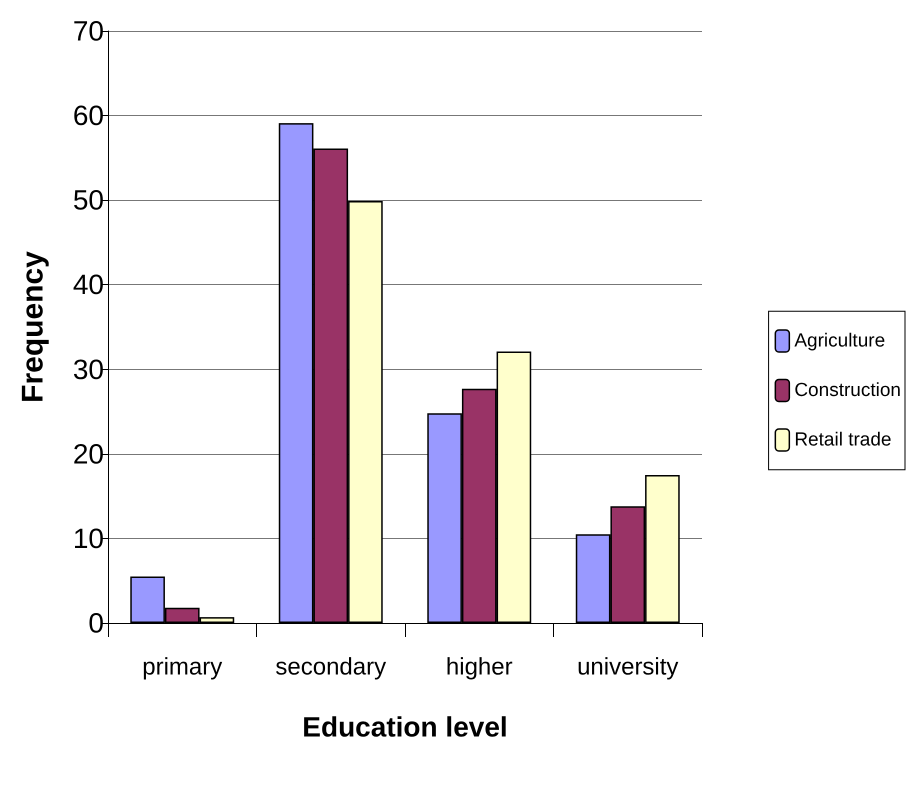  Describe the element at coordinates (88, 200) in the screenshot. I see `y-tick-label: 50` at that location.